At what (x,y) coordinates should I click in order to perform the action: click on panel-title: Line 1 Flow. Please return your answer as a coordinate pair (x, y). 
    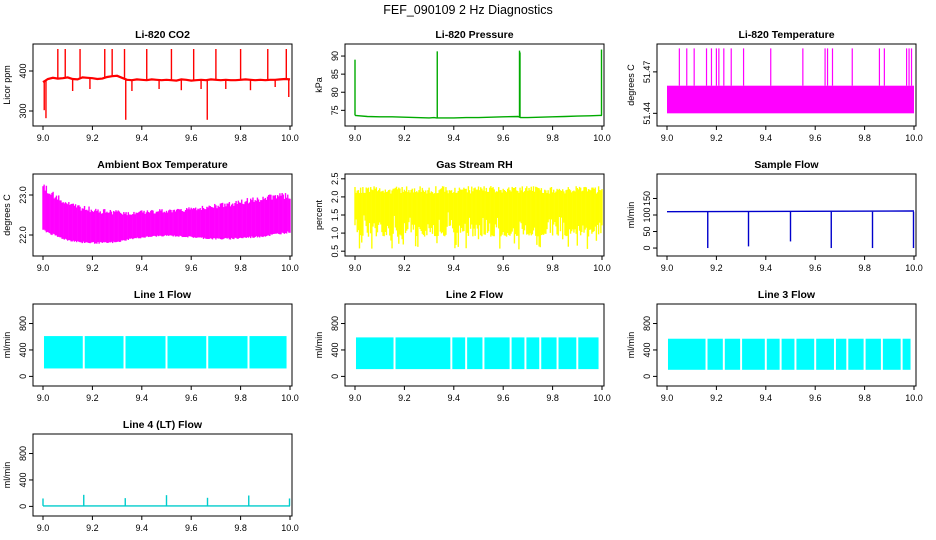
    Looking at the image, I should click on (163, 295).